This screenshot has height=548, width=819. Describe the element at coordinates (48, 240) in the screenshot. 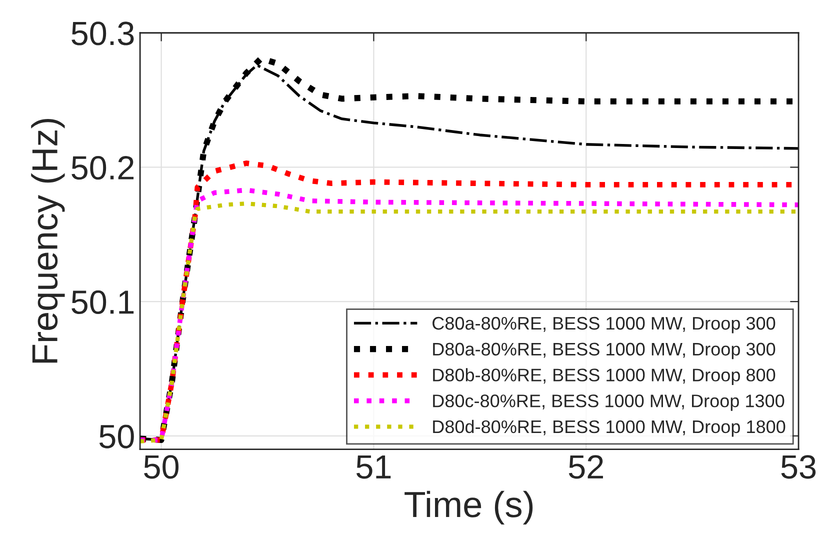

I see `y-axis-title: Frequency (Hz)` at that location.